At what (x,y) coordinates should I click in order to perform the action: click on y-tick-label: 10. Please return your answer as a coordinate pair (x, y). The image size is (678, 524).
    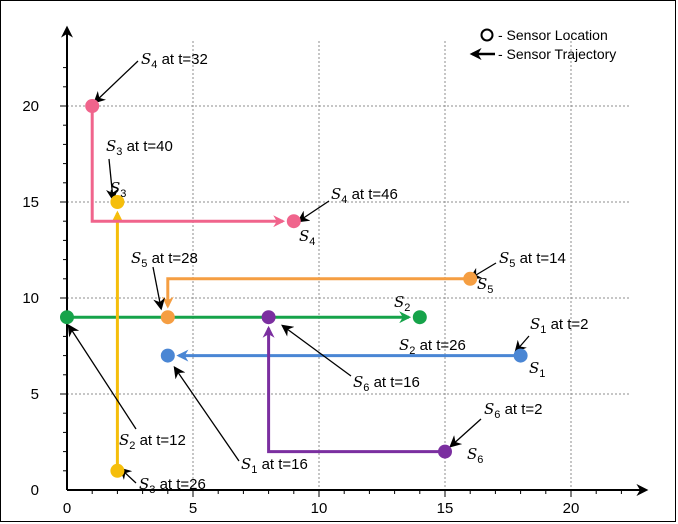
    Looking at the image, I should click on (30, 298).